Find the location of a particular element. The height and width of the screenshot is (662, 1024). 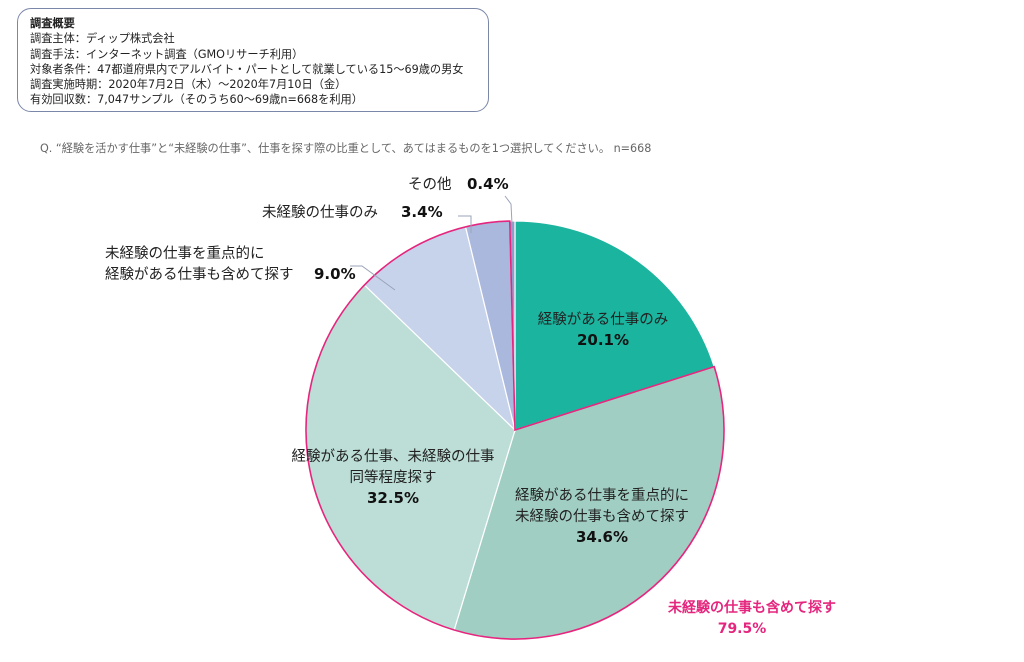

highlight-value: 79.5% is located at coordinates (742, 629).